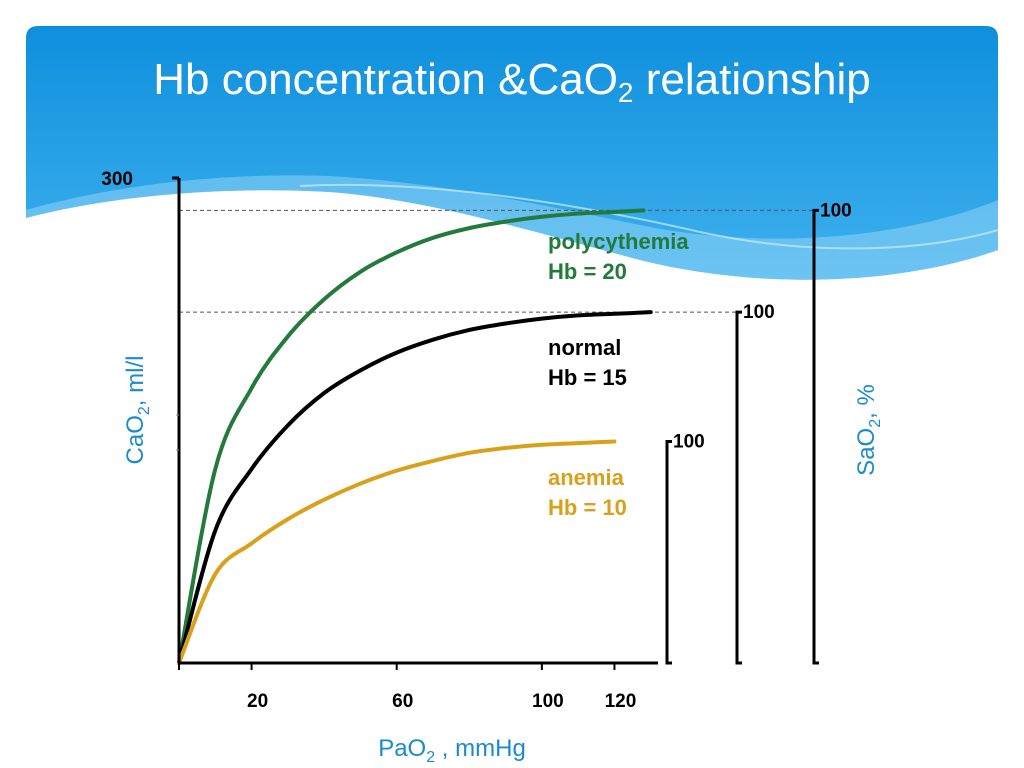  Describe the element at coordinates (836, 210) in the screenshot. I see `bracket-label-polycythemia: 100` at that location.